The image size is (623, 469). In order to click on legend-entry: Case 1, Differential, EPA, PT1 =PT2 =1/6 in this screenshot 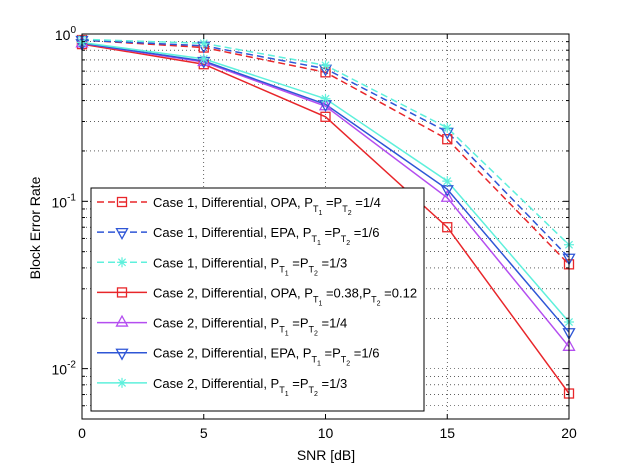, I will do `click(266, 236)`.